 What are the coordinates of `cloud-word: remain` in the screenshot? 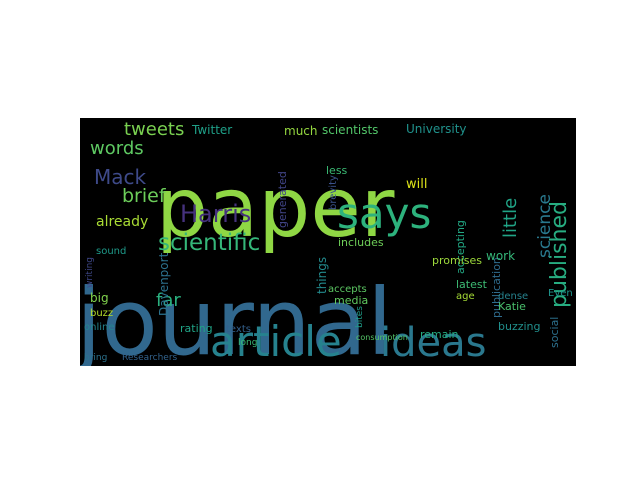 It's located at (439, 334).